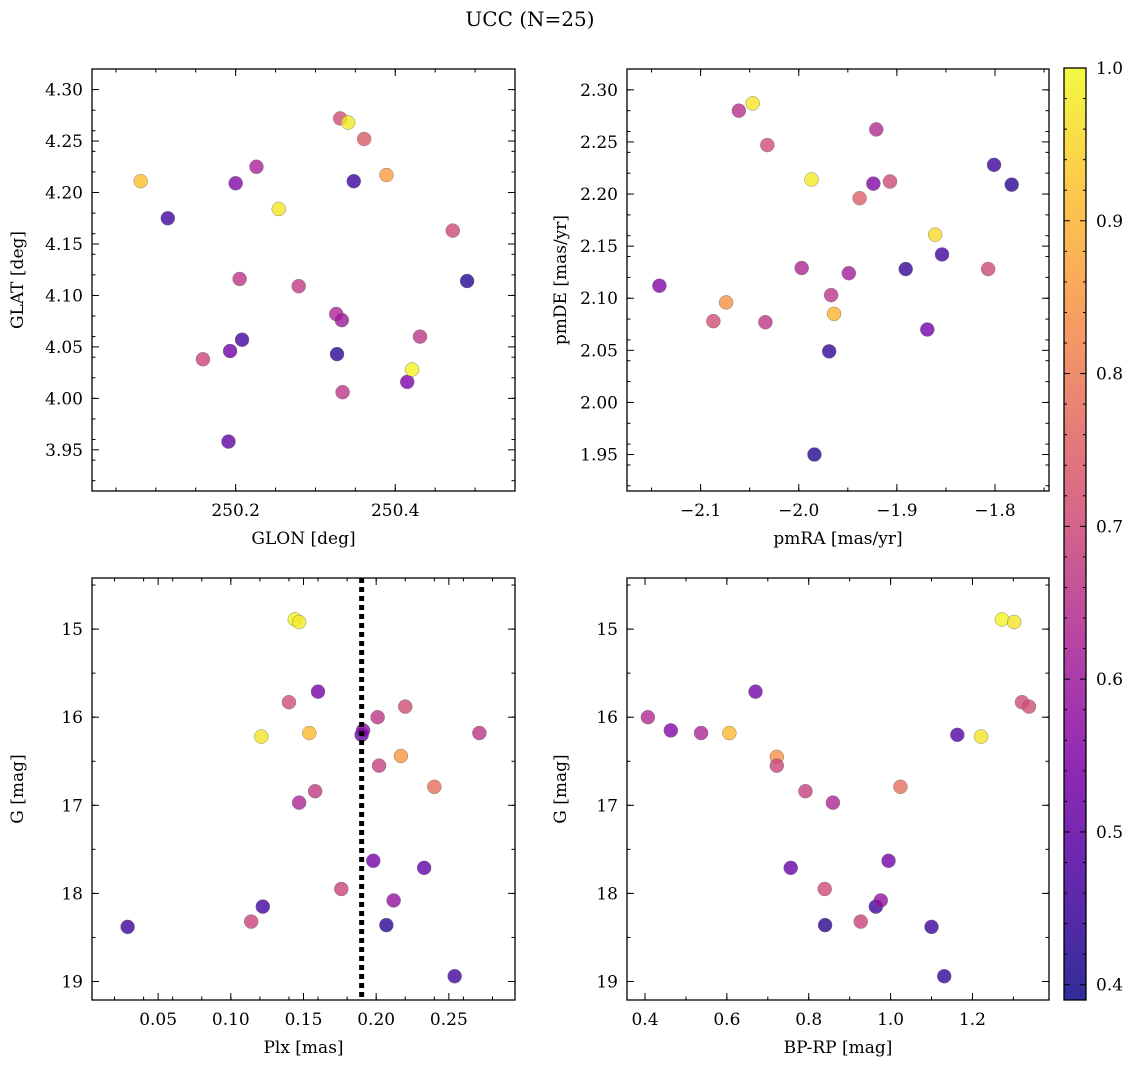 This screenshot has height=1068, width=1136. What do you see at coordinates (18, 280) in the screenshot?
I see `y-axis-label: GLAT [deg]` at bounding box center [18, 280].